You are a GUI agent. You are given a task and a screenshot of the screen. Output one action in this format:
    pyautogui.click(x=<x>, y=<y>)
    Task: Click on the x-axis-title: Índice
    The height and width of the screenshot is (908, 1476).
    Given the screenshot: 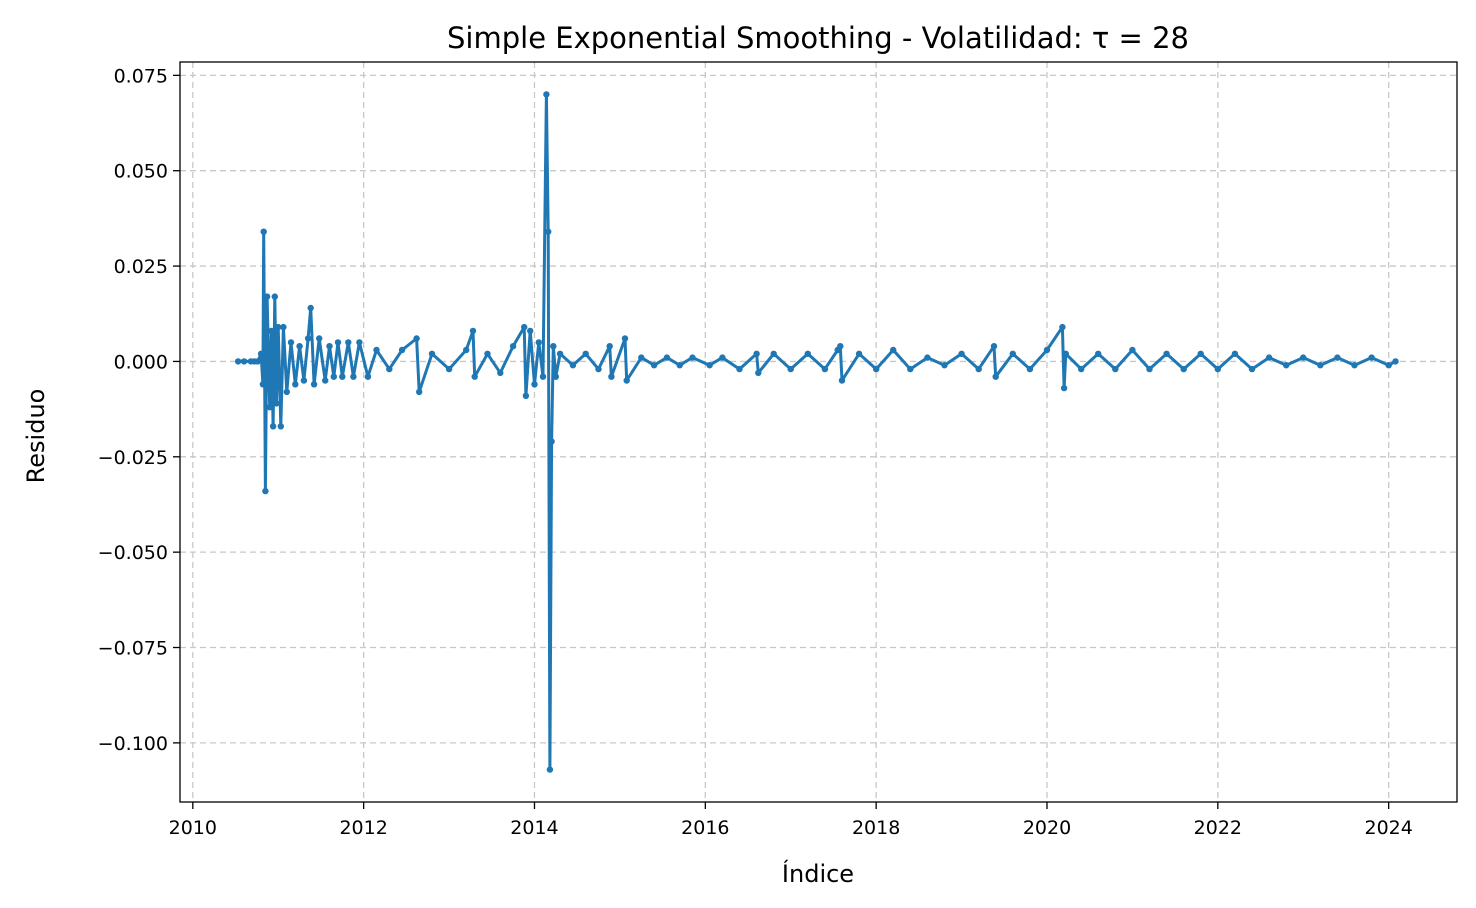 What is the action you would take?
    pyautogui.click(x=818, y=873)
    